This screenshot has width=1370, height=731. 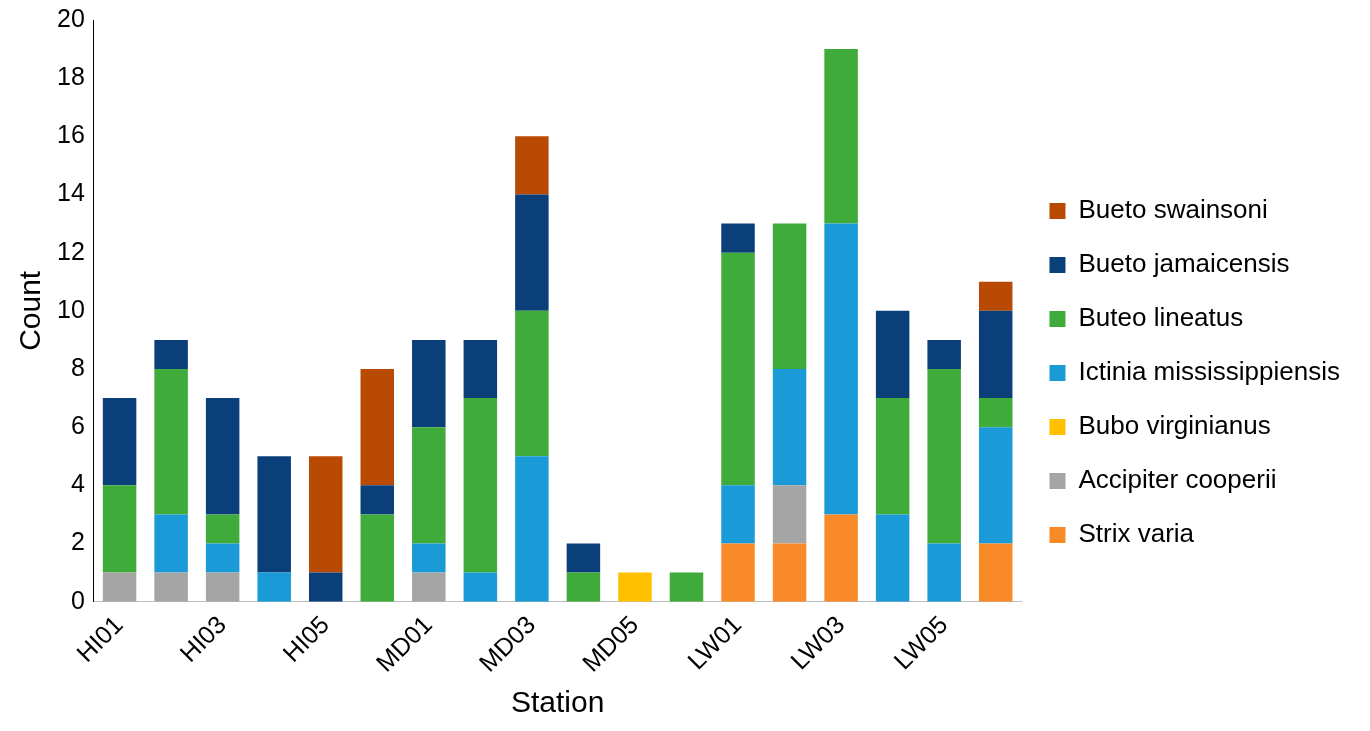 I want to click on legend-label: Bubo virginianus, so click(x=1174, y=425).